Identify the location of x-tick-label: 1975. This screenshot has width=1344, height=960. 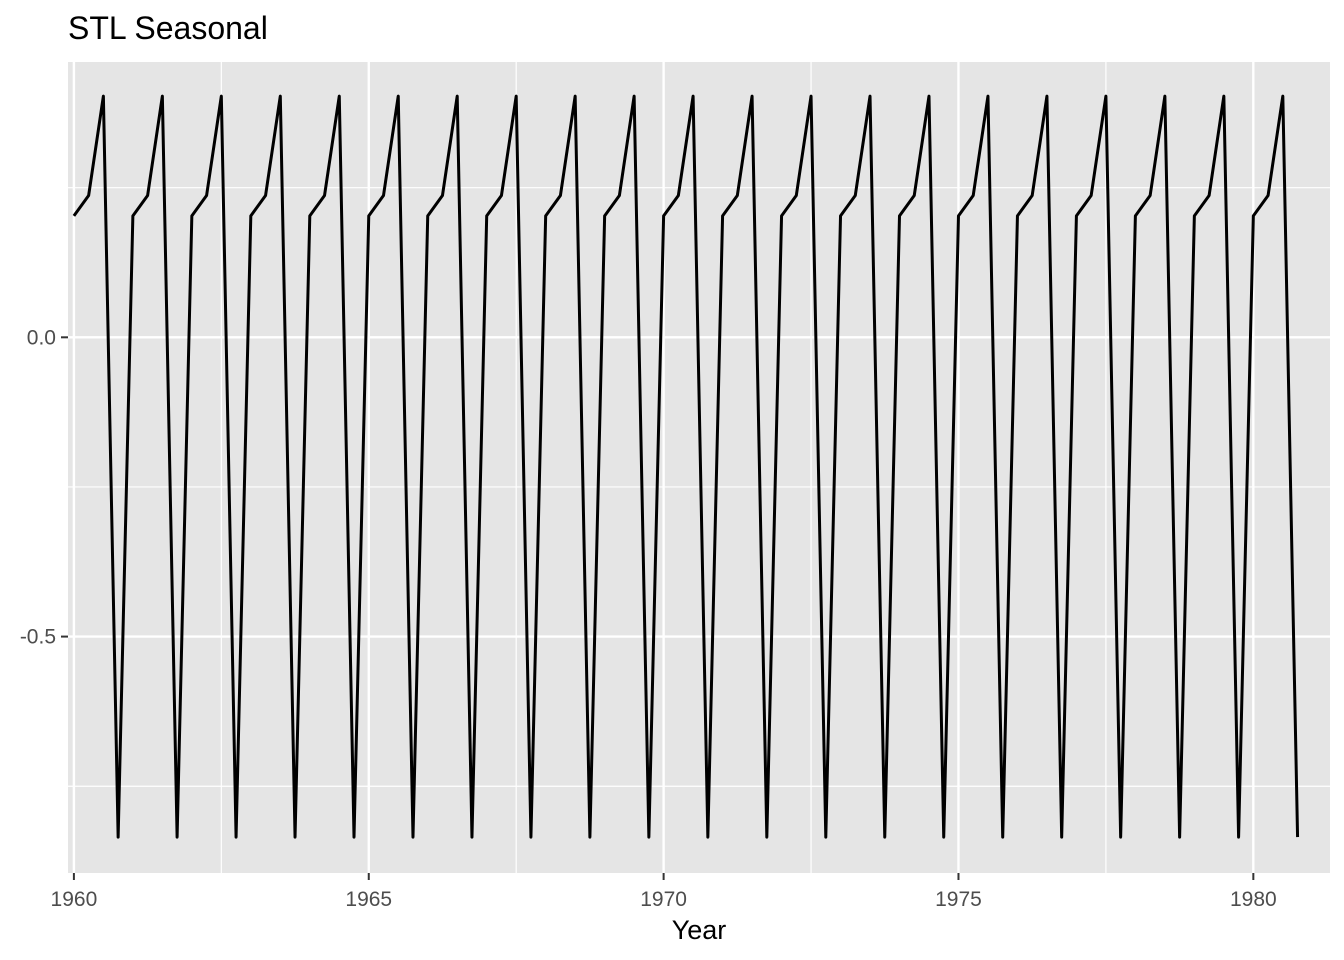
(958, 899).